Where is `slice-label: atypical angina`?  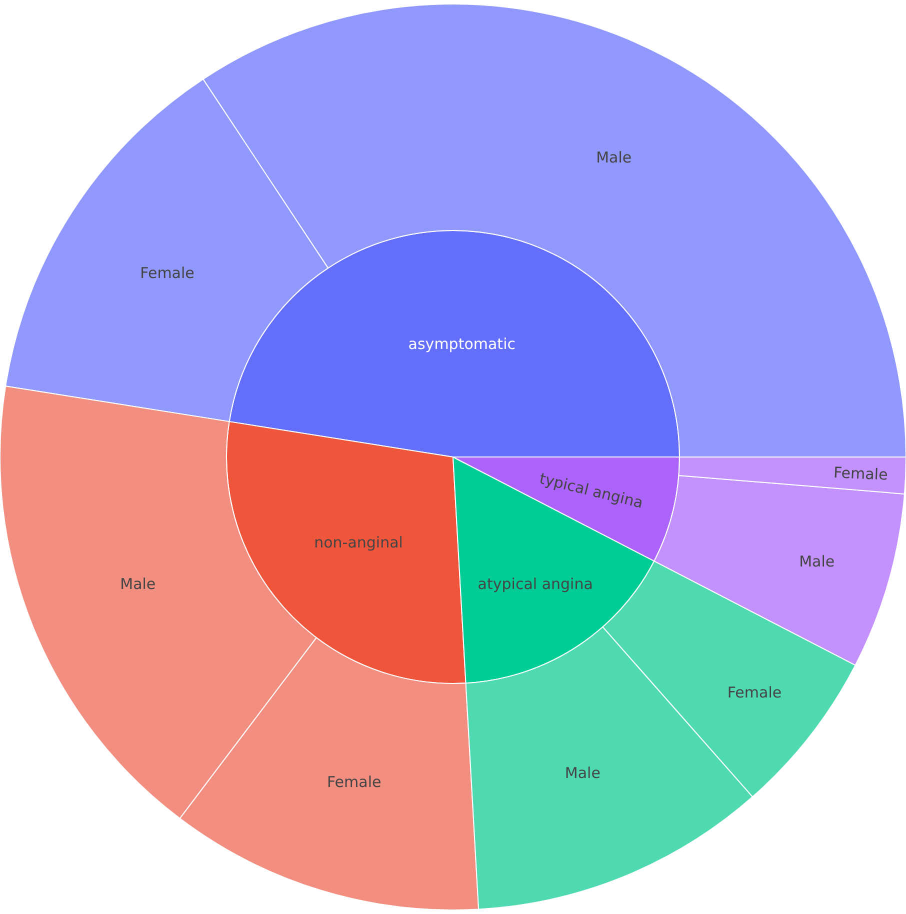 slice-label: atypical angina is located at coordinates (535, 584).